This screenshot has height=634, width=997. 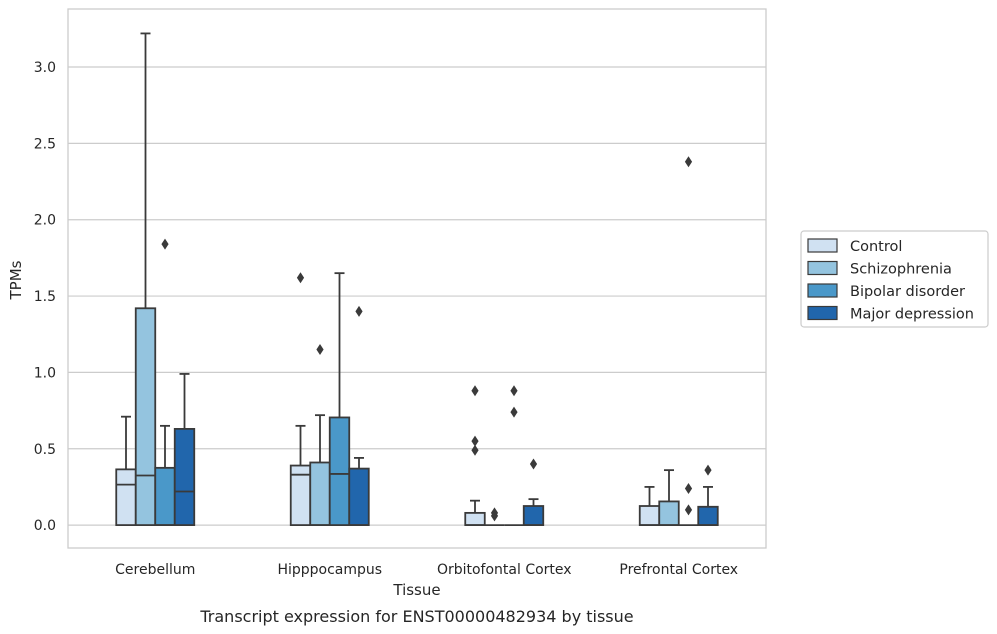 I want to click on legend-label: Bipolar disorder, so click(x=907, y=292).